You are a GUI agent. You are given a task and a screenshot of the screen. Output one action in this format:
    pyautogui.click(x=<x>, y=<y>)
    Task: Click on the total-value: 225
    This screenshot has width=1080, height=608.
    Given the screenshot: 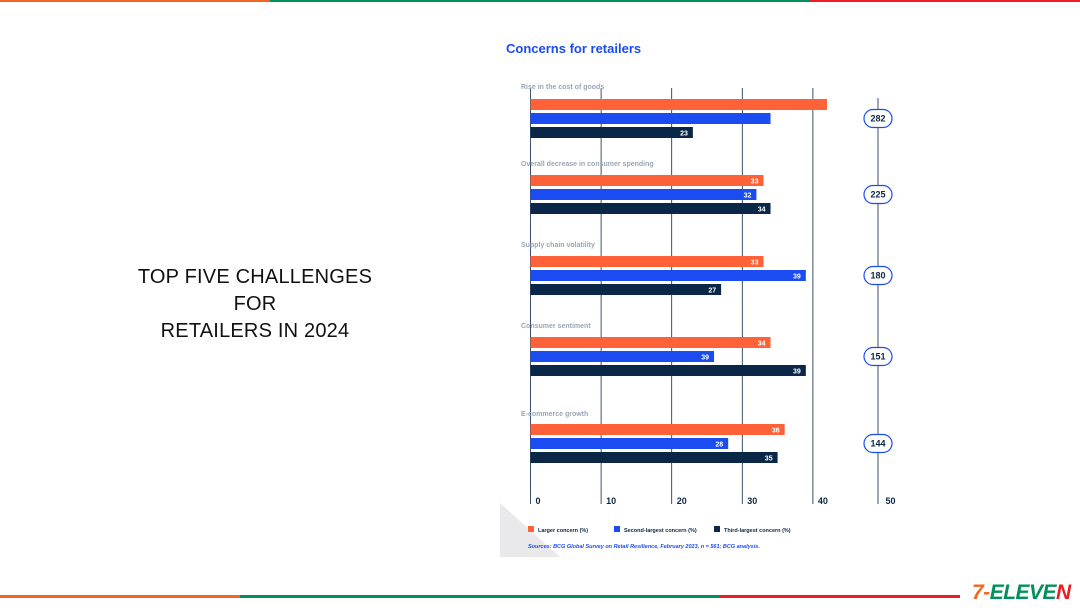 What is the action you would take?
    pyautogui.click(x=877, y=195)
    